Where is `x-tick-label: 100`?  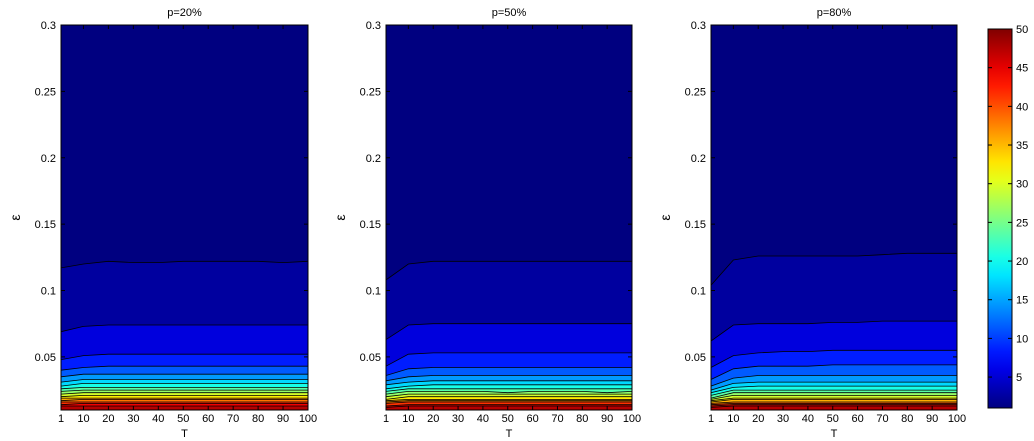
x-tick-label: 100 is located at coordinates (957, 419).